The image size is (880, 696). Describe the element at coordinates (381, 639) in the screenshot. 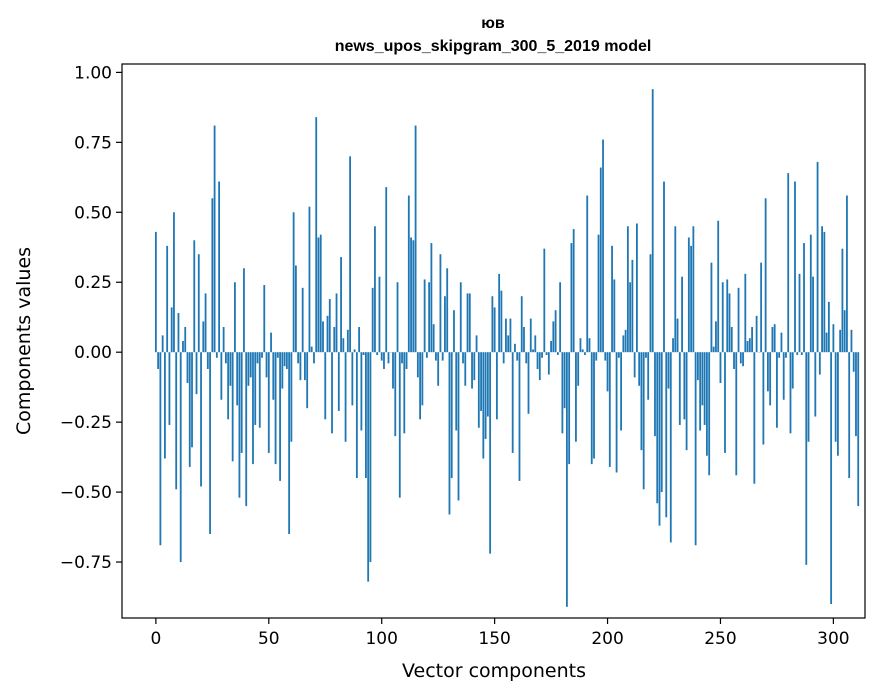

I see `x-tick-label: 100` at that location.